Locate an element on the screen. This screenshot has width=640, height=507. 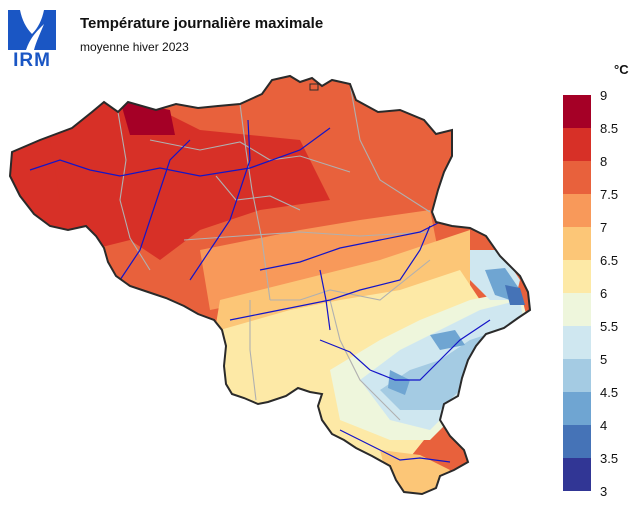
legend-tick-label: 5 is located at coordinates (604, 359).